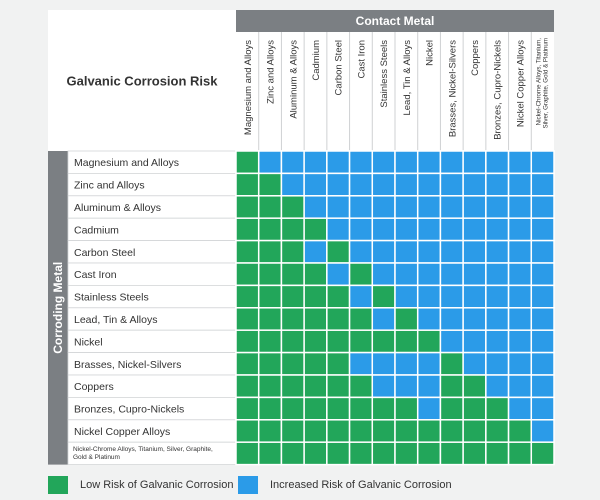 This screenshot has height=500, width=600. I want to click on row-label: Stainless Steels, so click(111, 298).